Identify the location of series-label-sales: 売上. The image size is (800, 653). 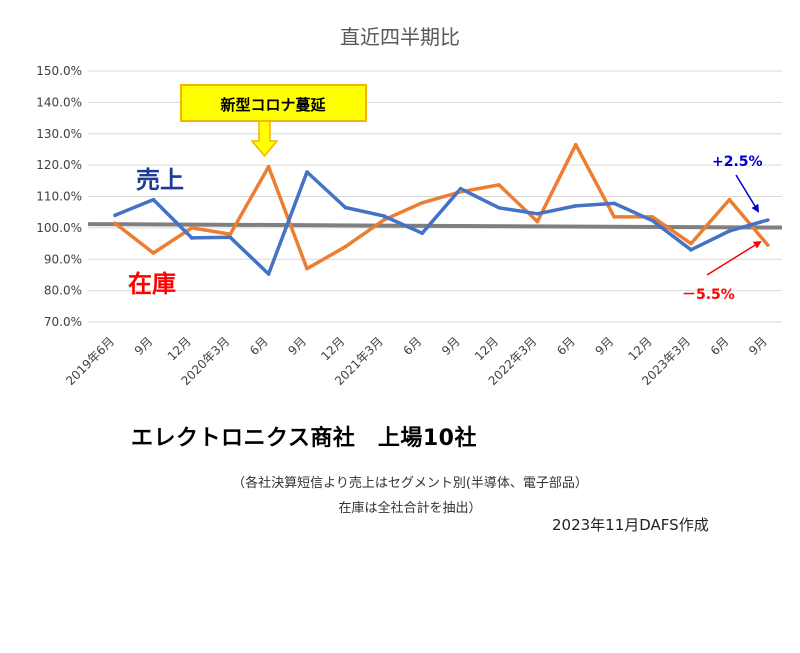
(160, 180).